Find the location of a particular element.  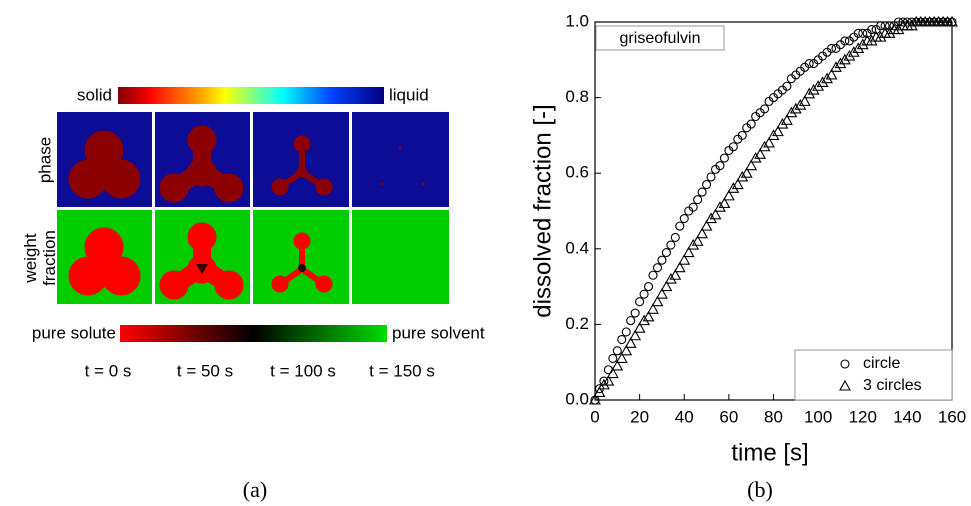

y-tick-label: 0.4 is located at coordinates (577, 247).